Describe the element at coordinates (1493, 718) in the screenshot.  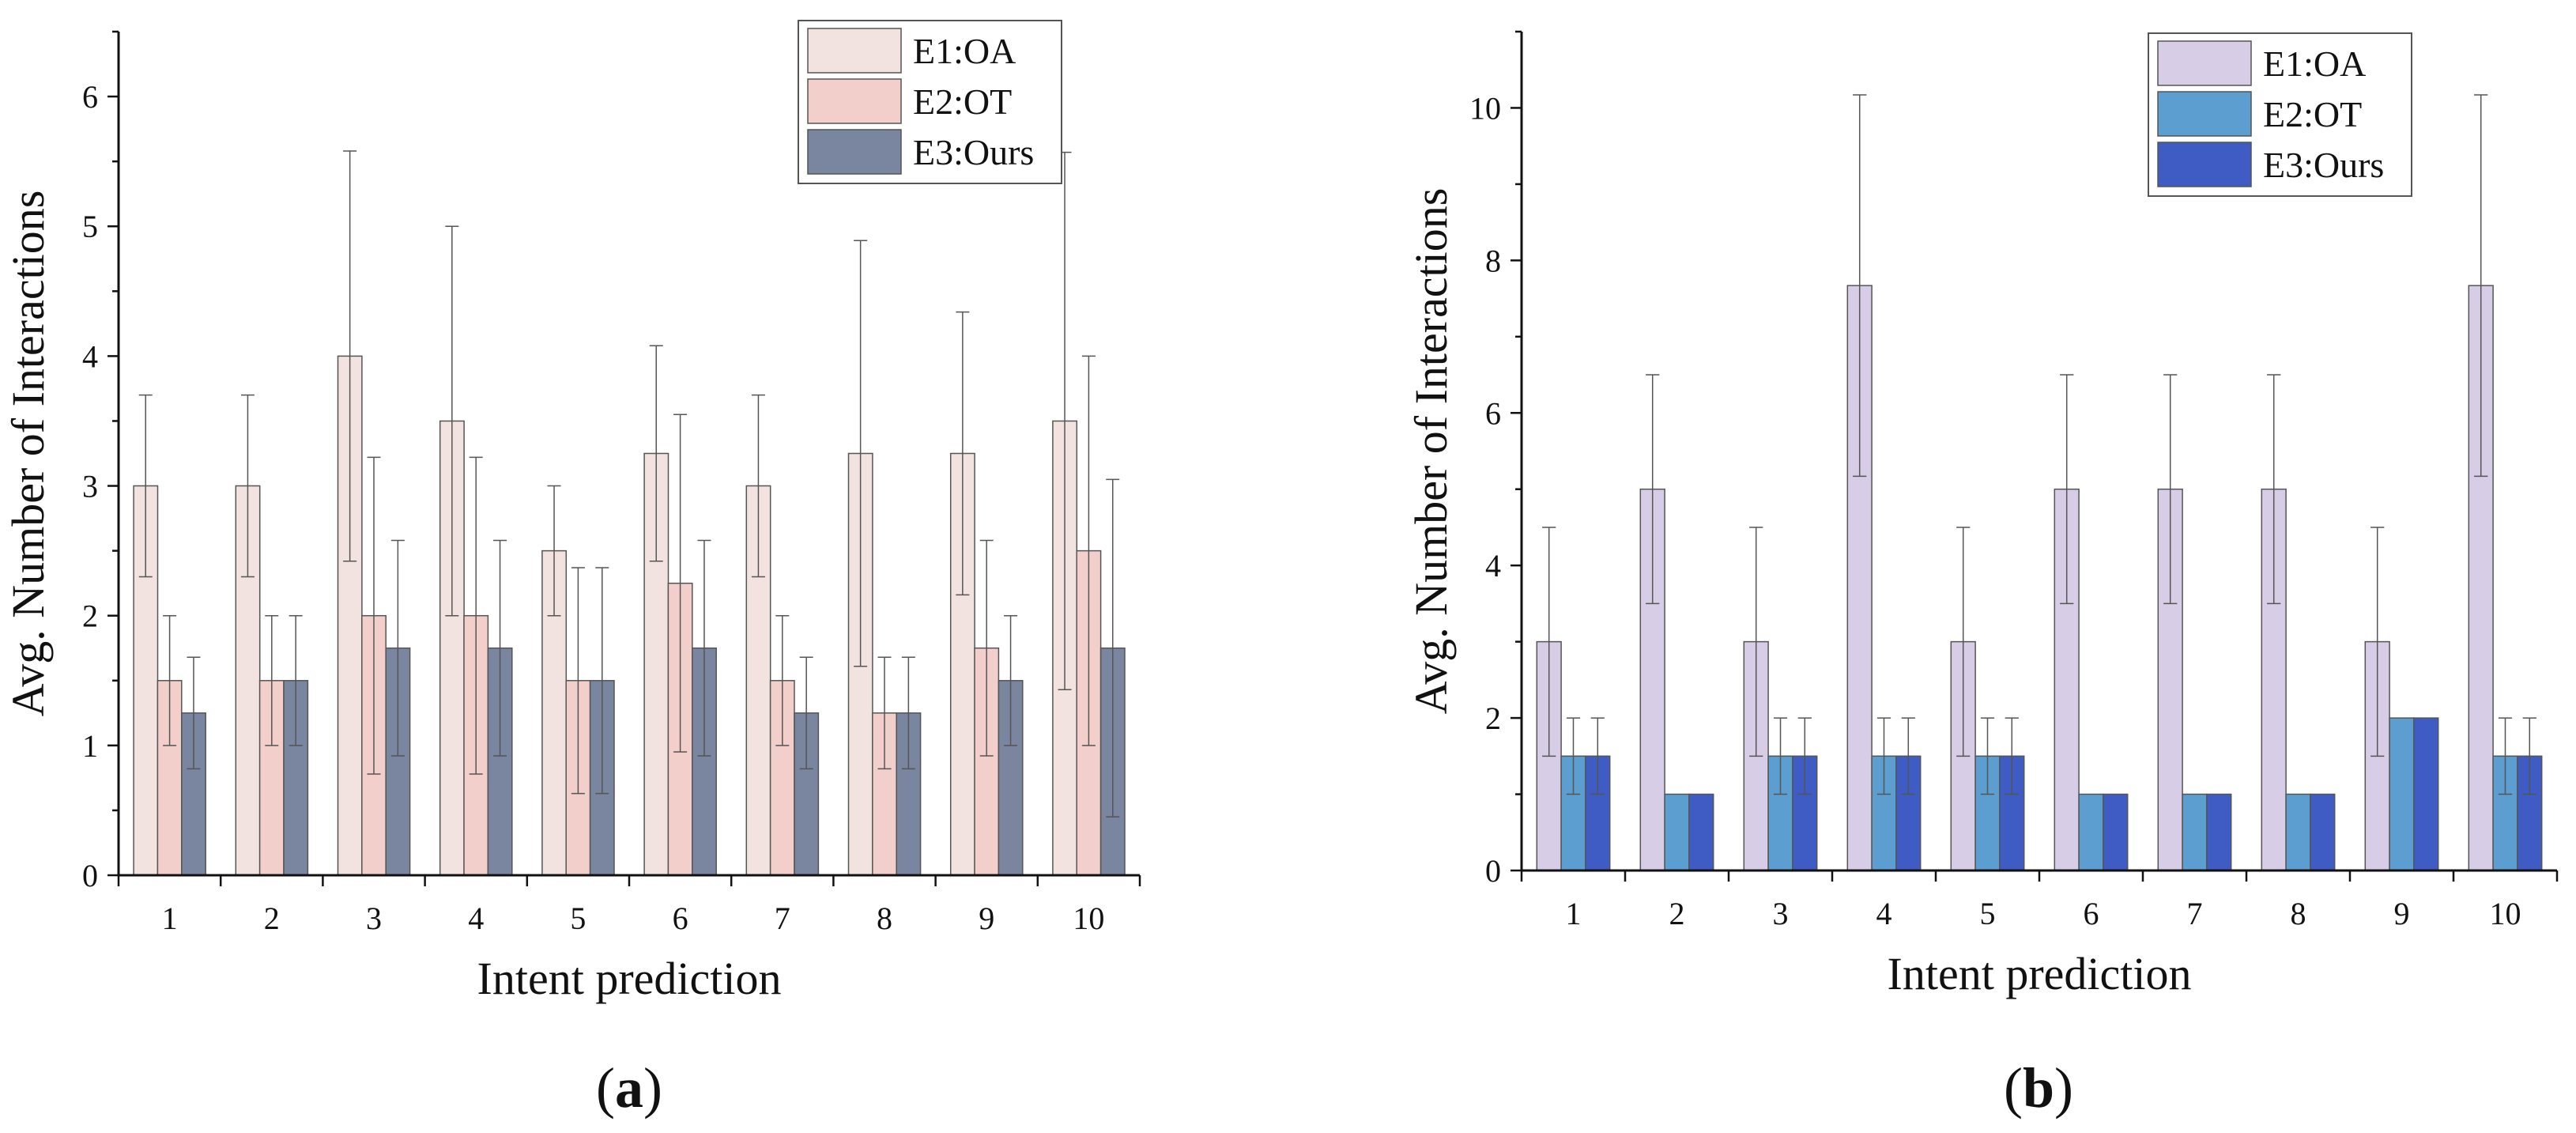
I see `y-tick-label-b-2: 2` at that location.